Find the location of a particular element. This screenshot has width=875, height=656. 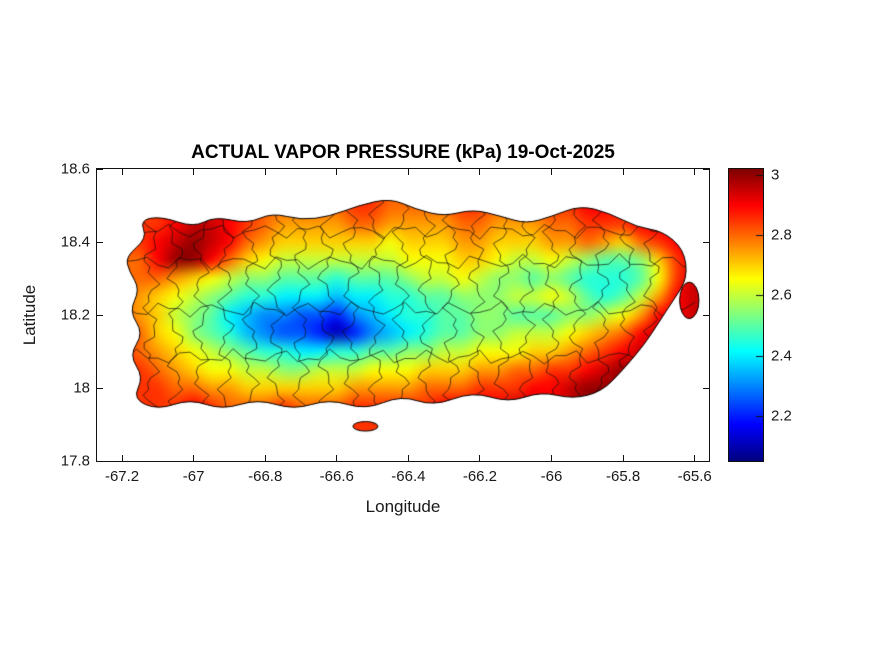

y-tick-label: 18.6 is located at coordinates (75, 169).